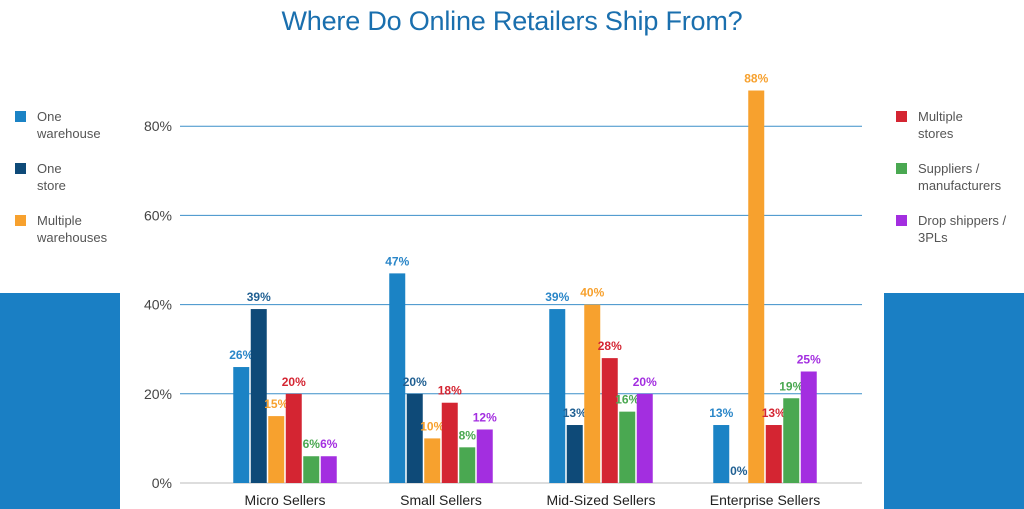 The width and height of the screenshot is (1024, 509). Describe the element at coordinates (72, 229) in the screenshot. I see `legend-label: Multiple warehouses` at that location.